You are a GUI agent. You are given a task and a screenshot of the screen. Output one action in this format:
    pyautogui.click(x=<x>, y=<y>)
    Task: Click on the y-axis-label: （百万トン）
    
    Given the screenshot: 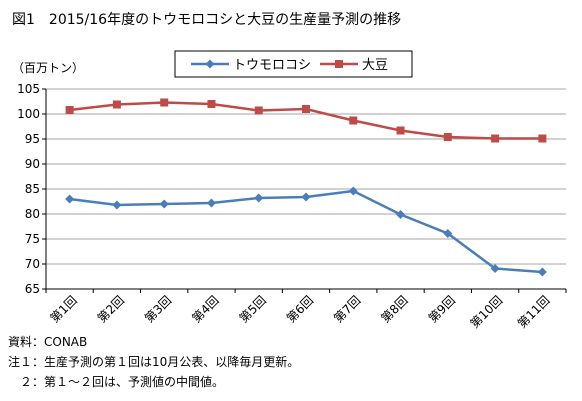 What is the action you would take?
    pyautogui.click(x=48, y=68)
    